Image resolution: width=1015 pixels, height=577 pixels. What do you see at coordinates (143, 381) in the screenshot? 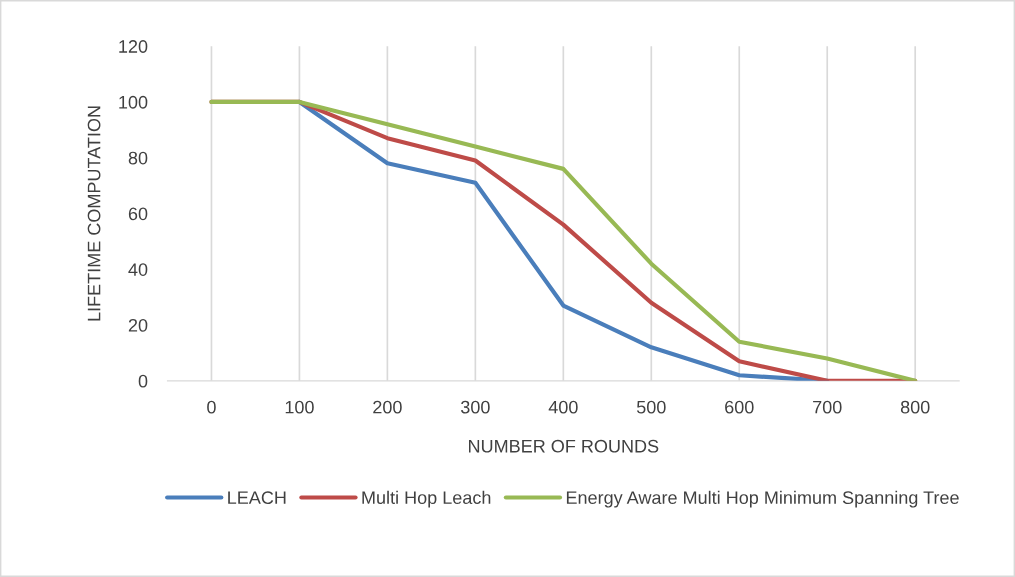
I see `y-tick-label: 0` at bounding box center [143, 381].